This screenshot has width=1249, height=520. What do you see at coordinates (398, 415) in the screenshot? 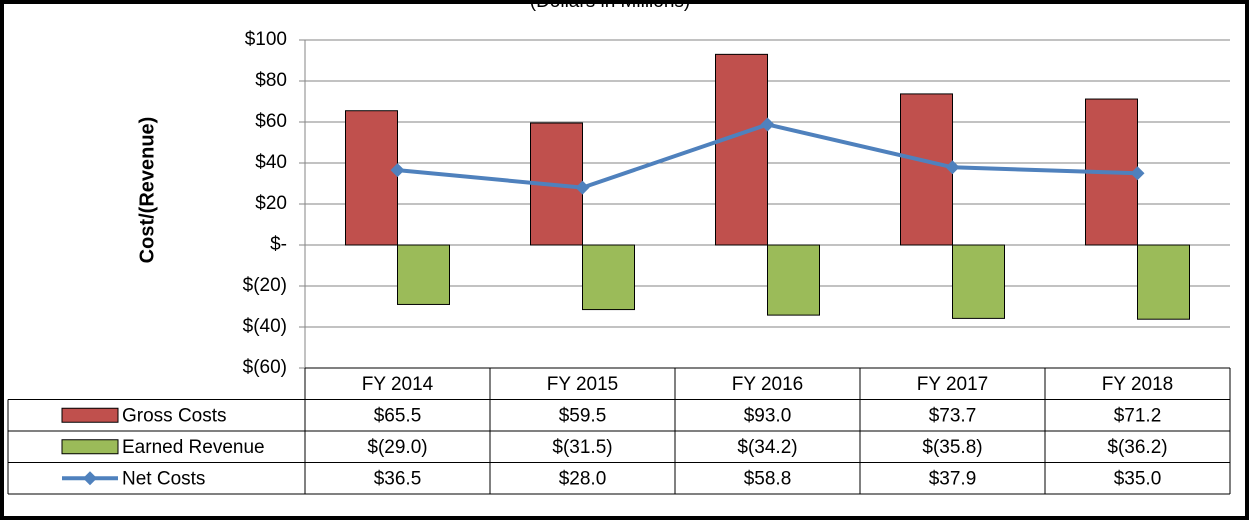
I see `data-label: $65.5` at bounding box center [398, 415].